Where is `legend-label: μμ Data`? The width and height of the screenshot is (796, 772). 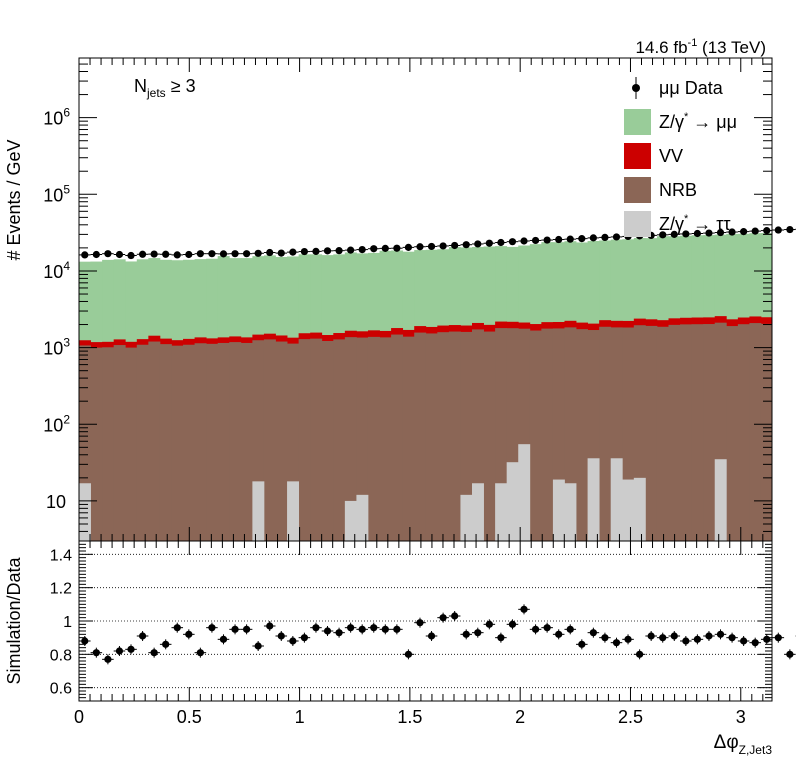
legend-label: μμ Data is located at coordinates (691, 88).